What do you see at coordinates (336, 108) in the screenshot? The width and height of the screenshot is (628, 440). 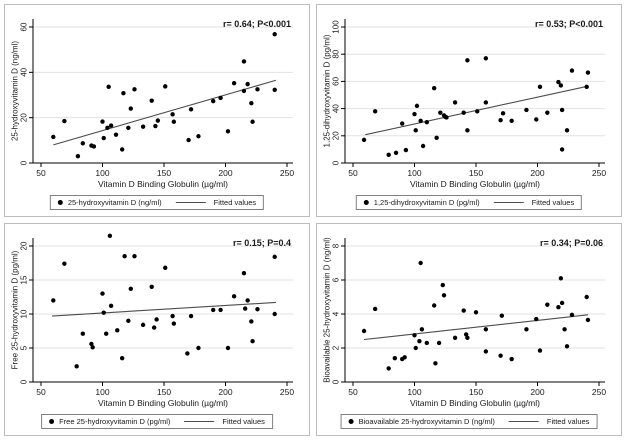 I see `svg-text: 40` at bounding box center [336, 108].